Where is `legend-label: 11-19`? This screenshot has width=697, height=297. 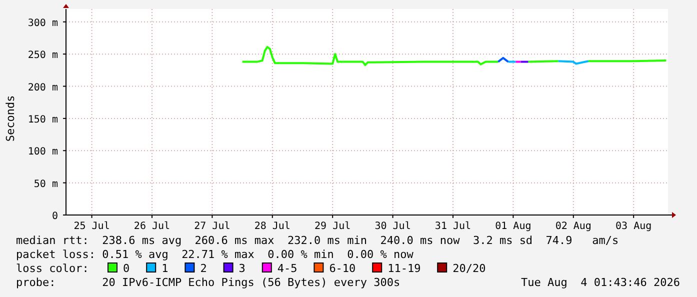 legend-label: 11-19 is located at coordinates (404, 268).